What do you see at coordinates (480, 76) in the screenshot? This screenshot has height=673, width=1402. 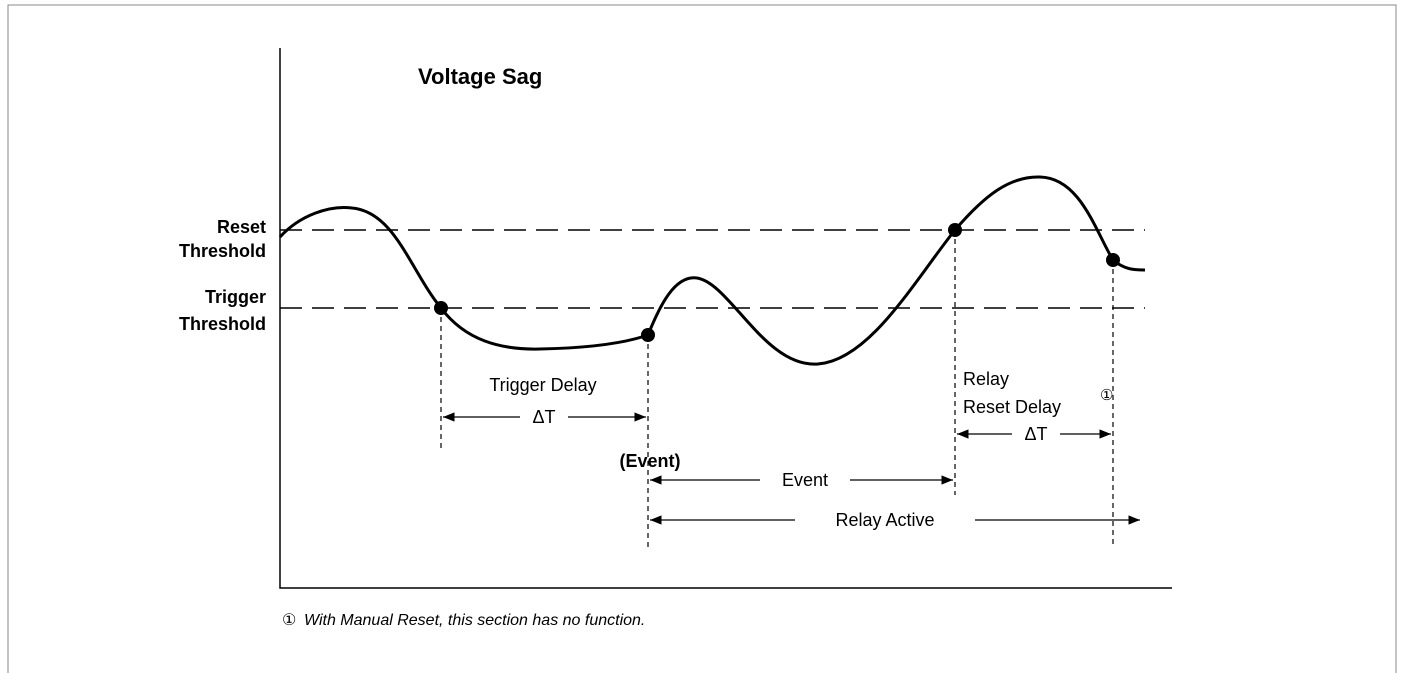 I see `title: Voltage Sag` at bounding box center [480, 76].